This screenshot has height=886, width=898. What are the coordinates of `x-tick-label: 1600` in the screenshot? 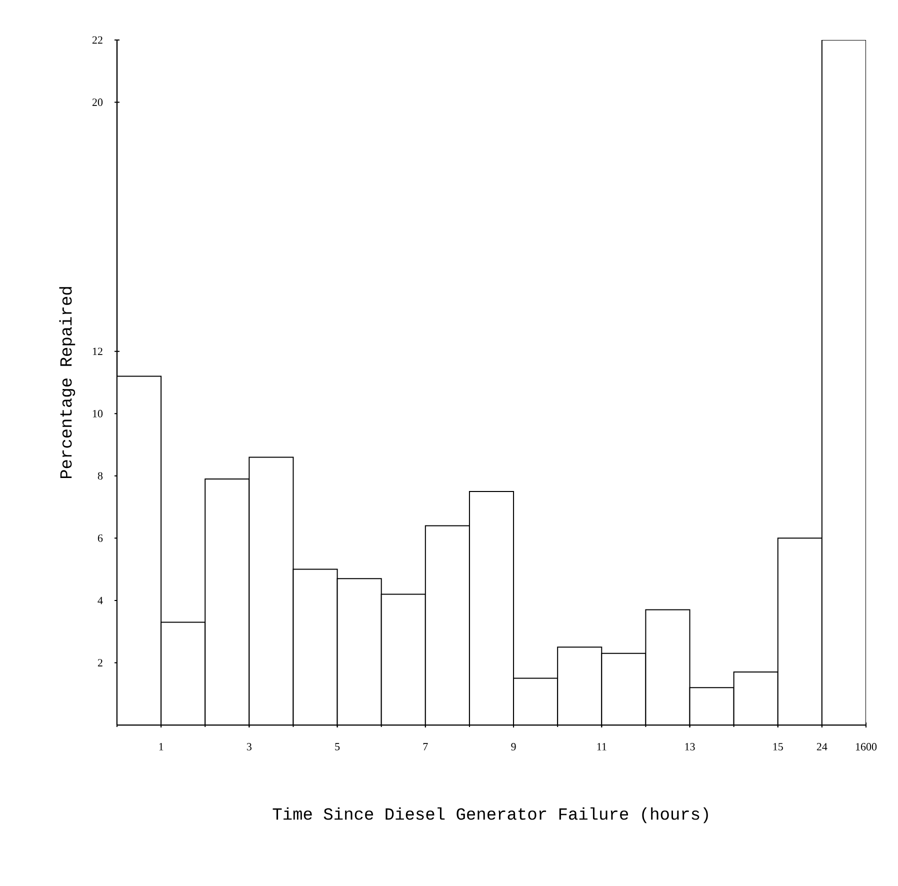 It's located at (866, 746).